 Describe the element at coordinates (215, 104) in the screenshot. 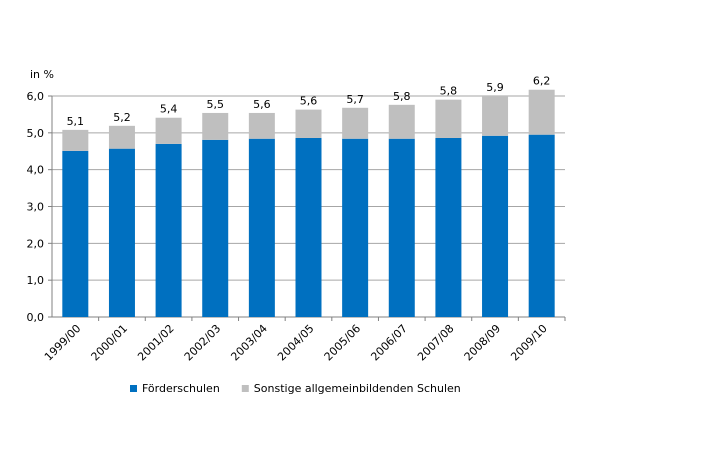

I see `total-label: 5,5` at that location.